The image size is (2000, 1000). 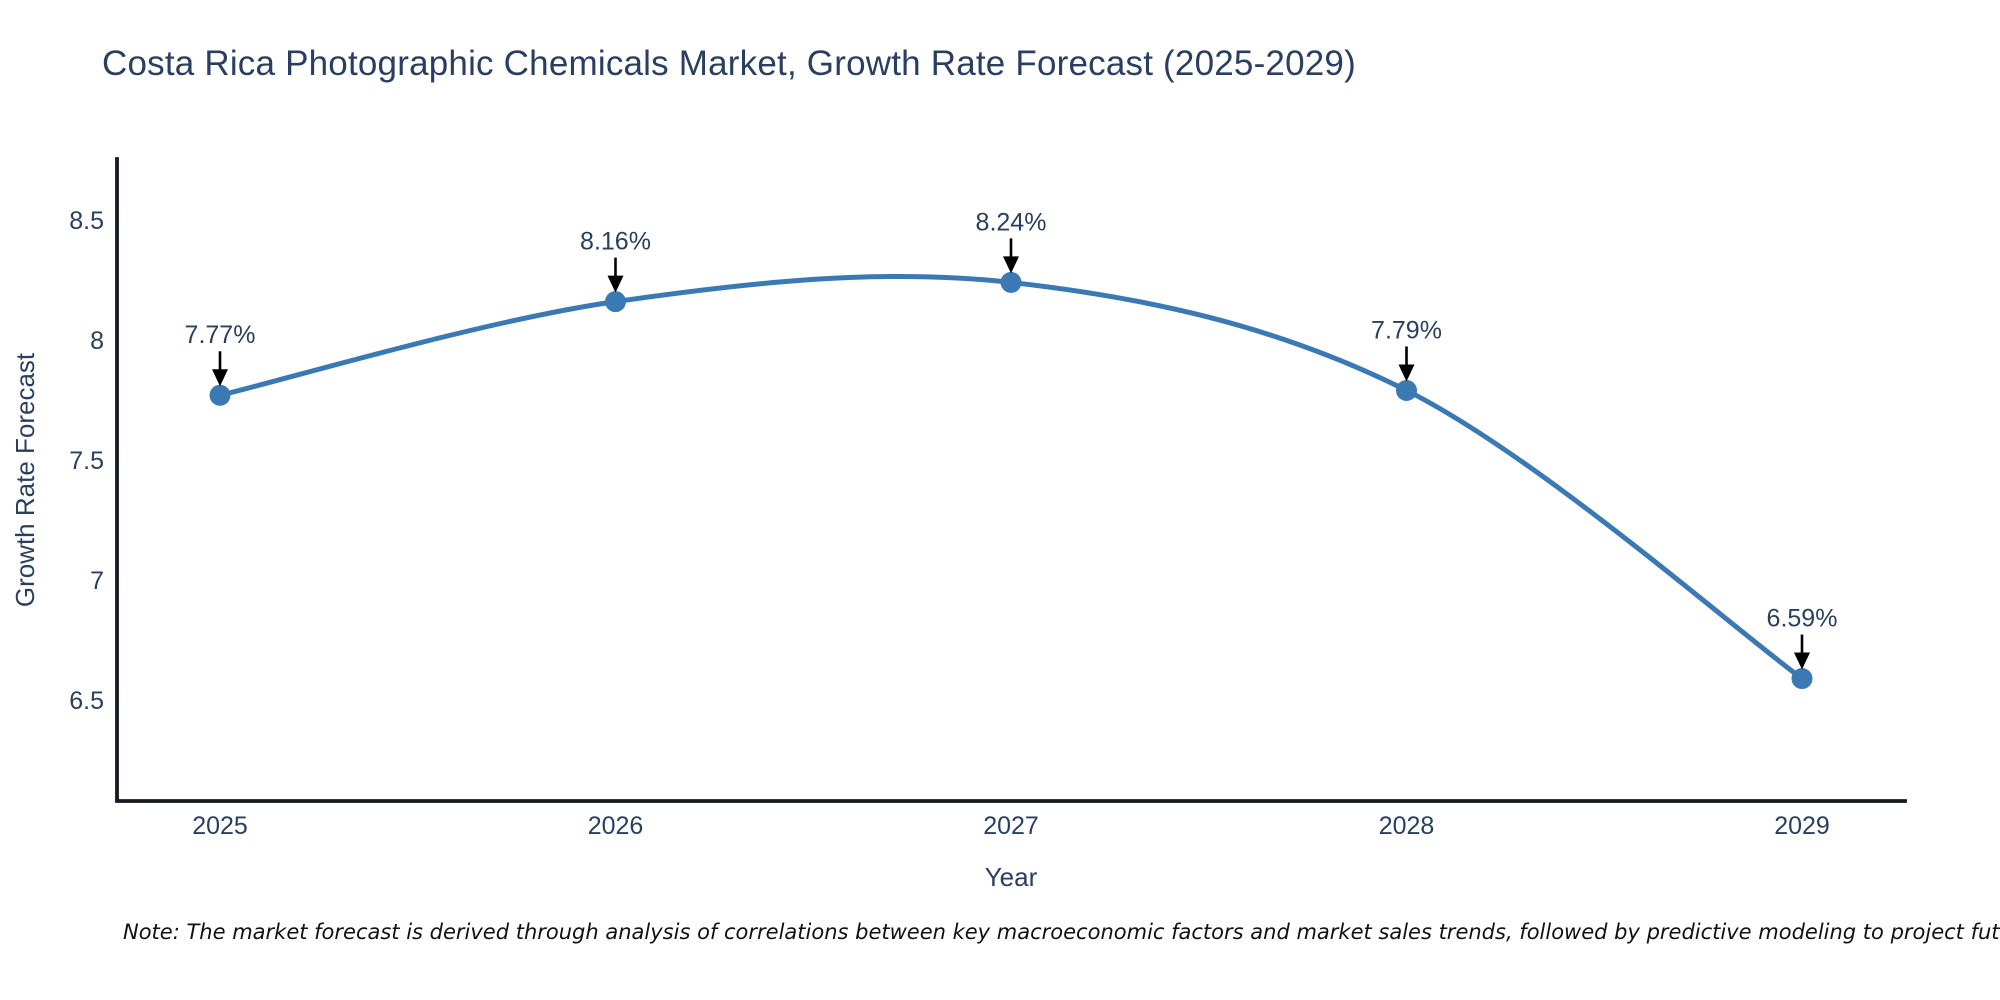 I want to click on point-annotation: 7.77%, so click(x=220, y=335).